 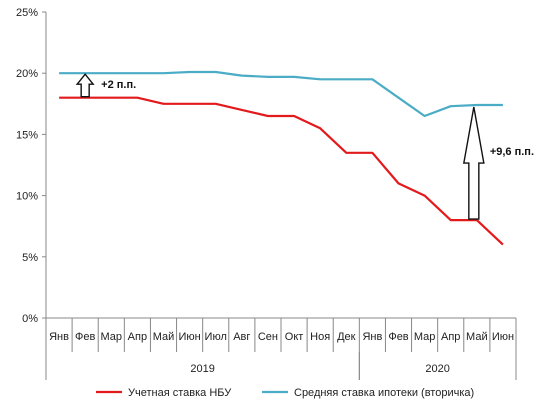 I want to click on legend-label: Учетная ставка НБУ, so click(x=180, y=393).